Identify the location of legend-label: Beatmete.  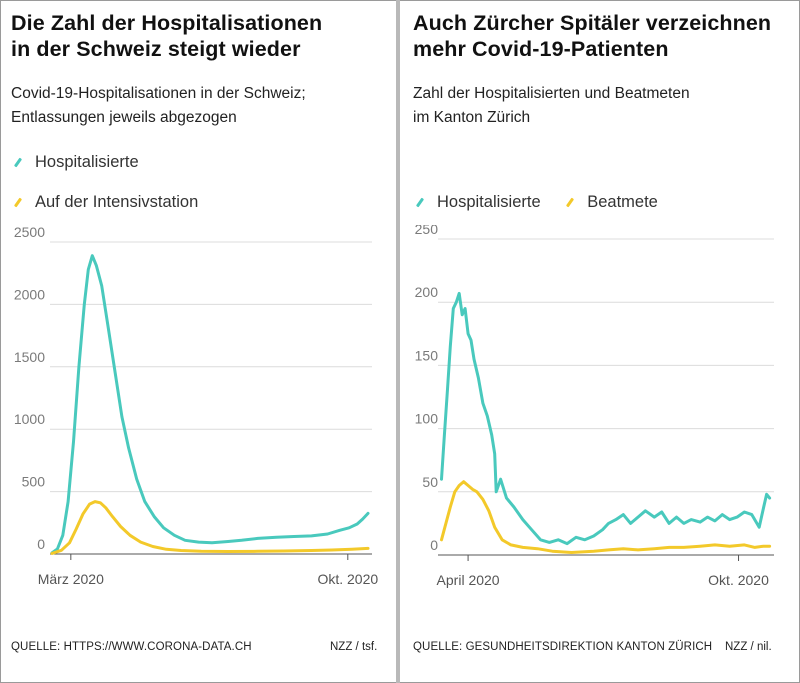
(622, 202).